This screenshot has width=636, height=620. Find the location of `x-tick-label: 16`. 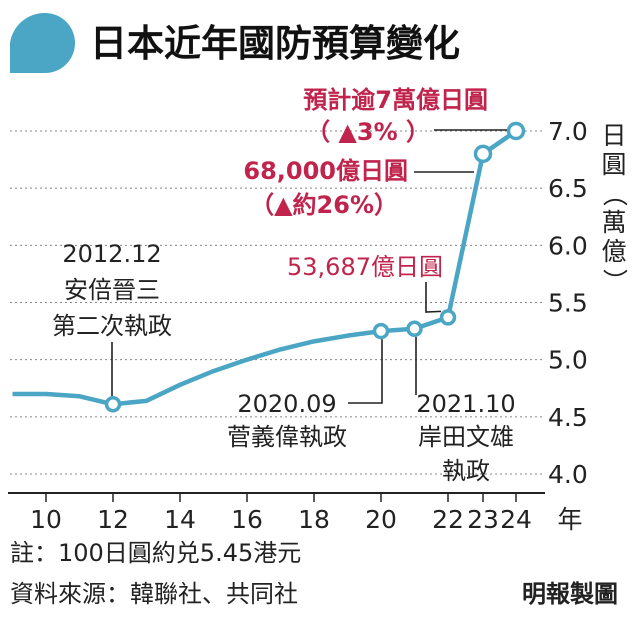

x-tick-label: 16 is located at coordinates (247, 519).